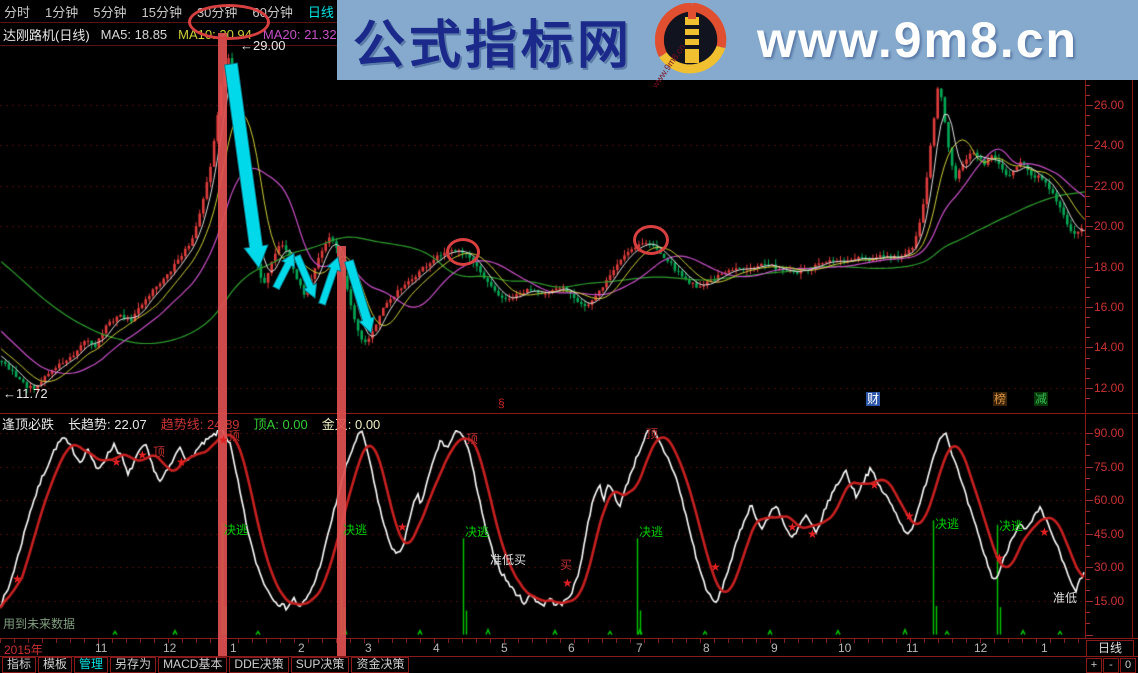  I want to click on month-label: 10, so click(845, 648).